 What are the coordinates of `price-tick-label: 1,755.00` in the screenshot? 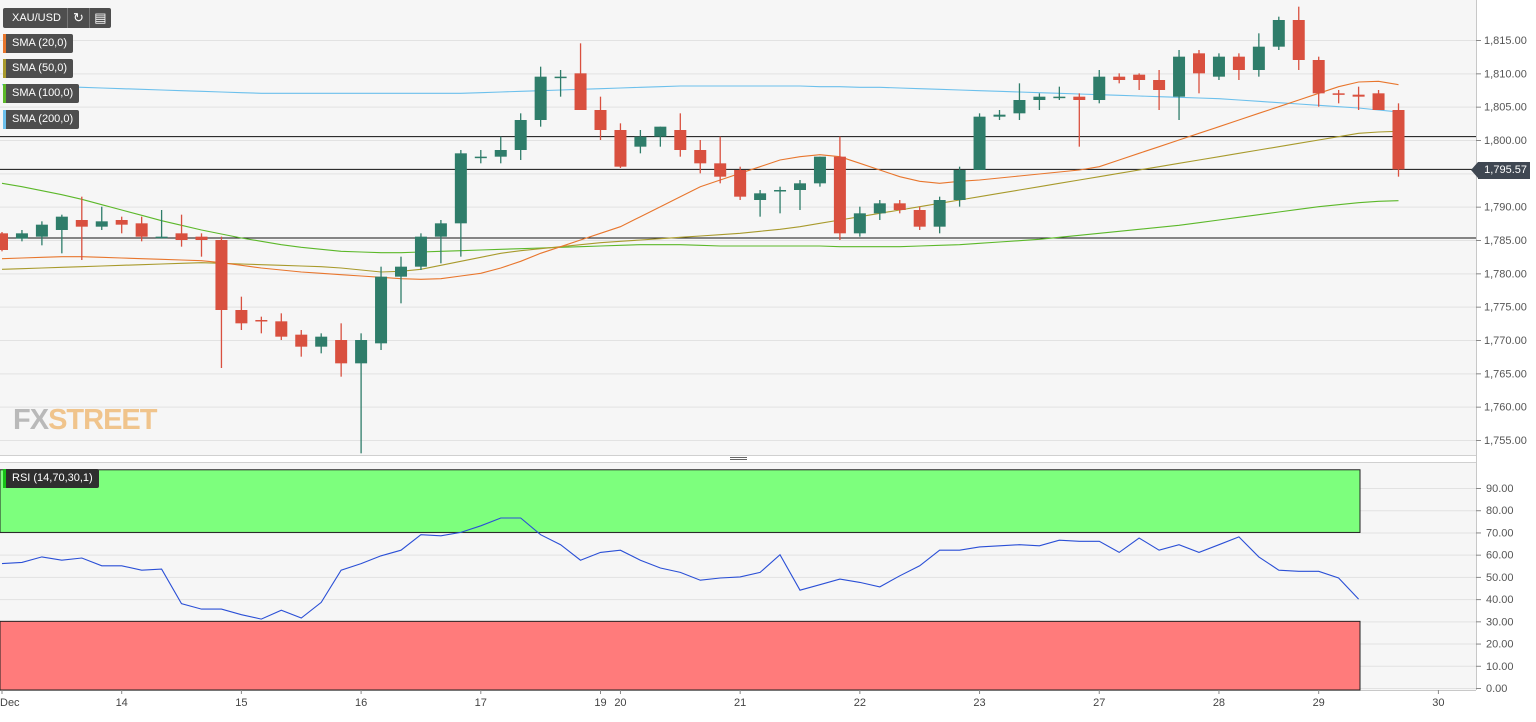 It's located at (1505, 441).